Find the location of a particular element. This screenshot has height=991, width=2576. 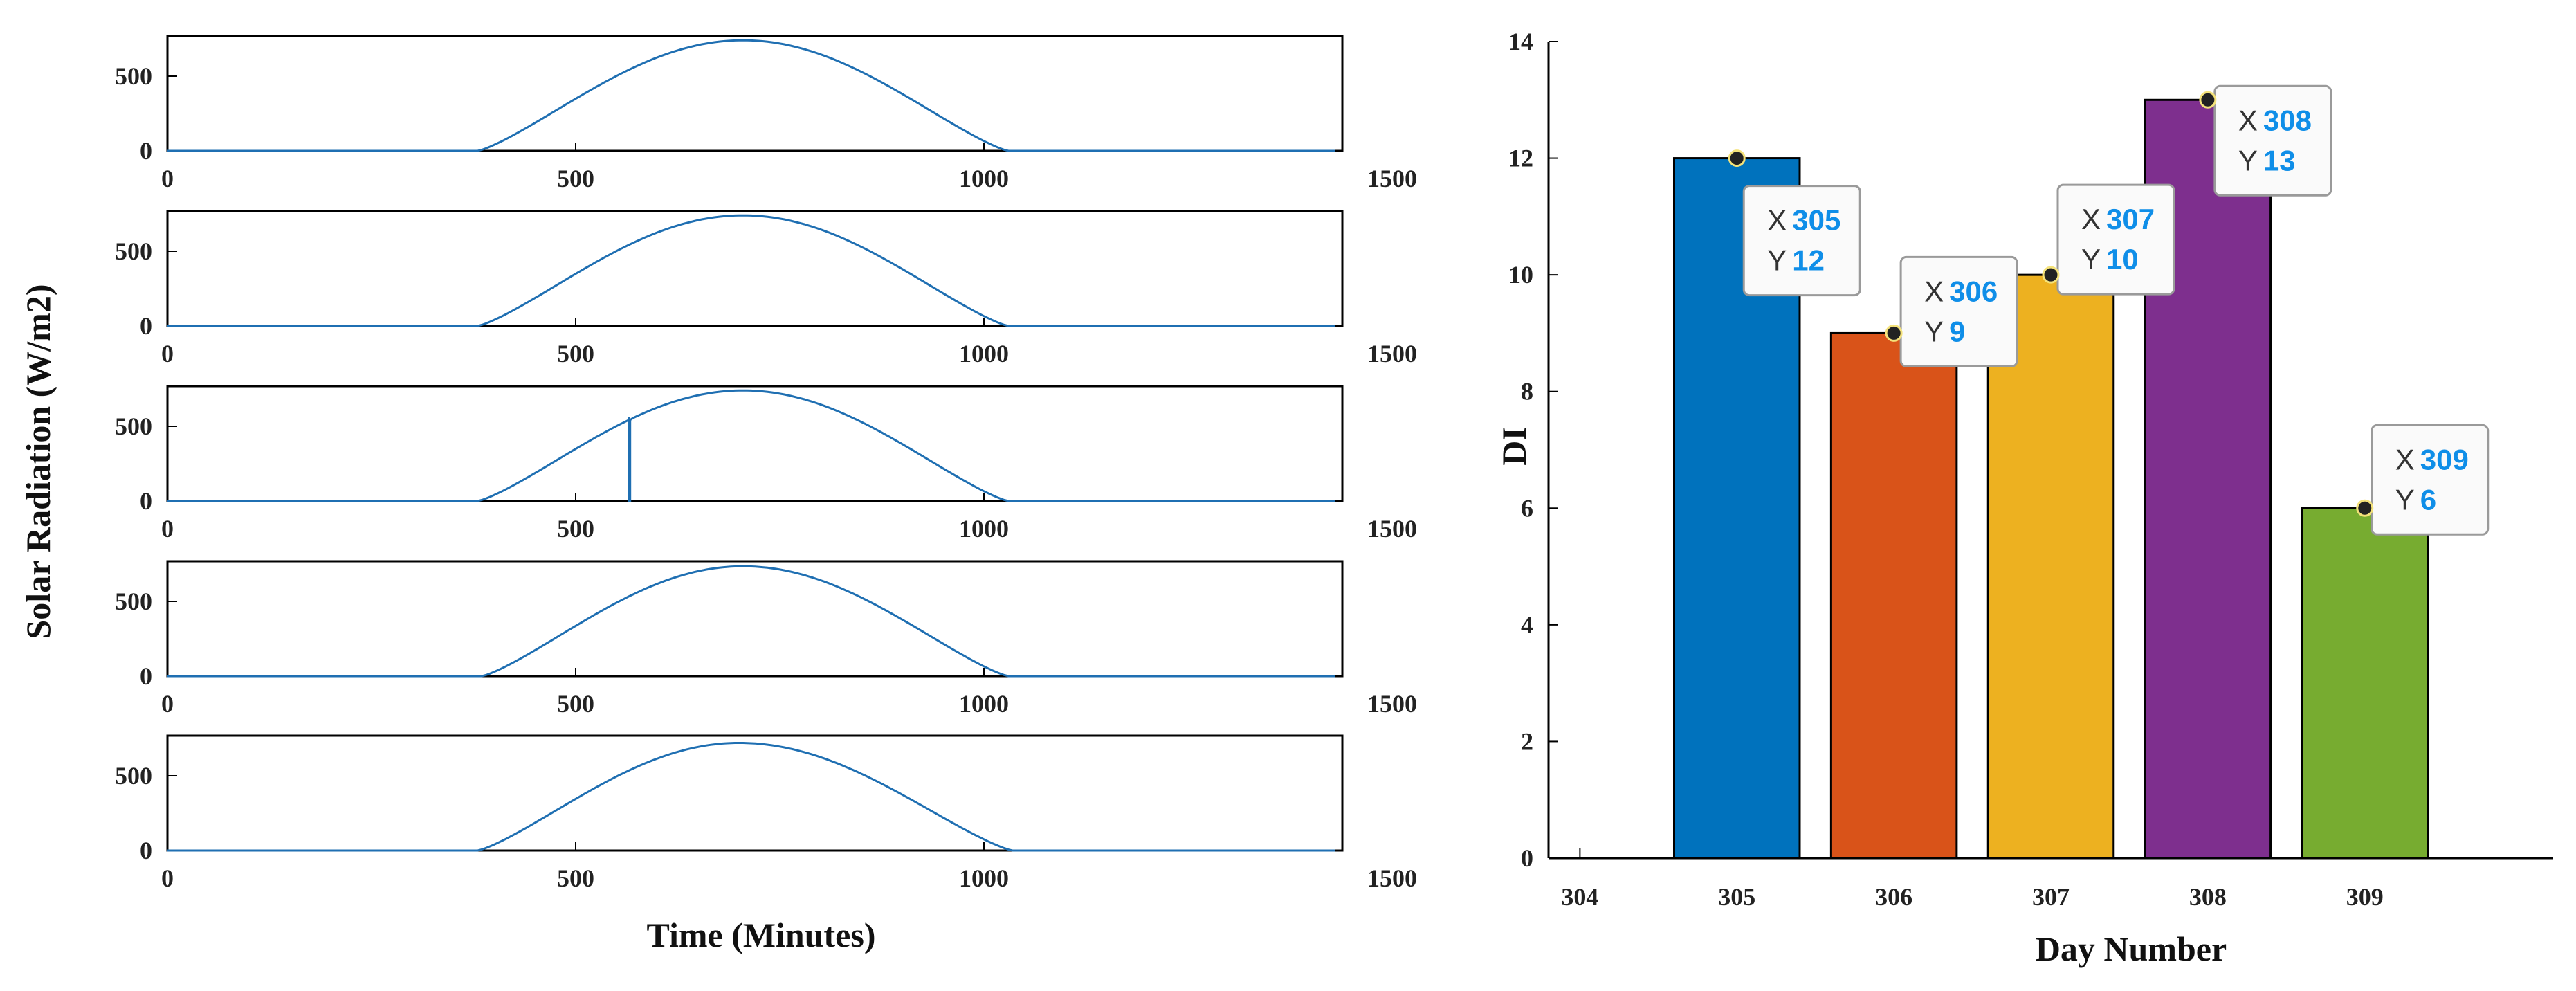

time-axis-label: Time (Minutes) is located at coordinates (761, 935).